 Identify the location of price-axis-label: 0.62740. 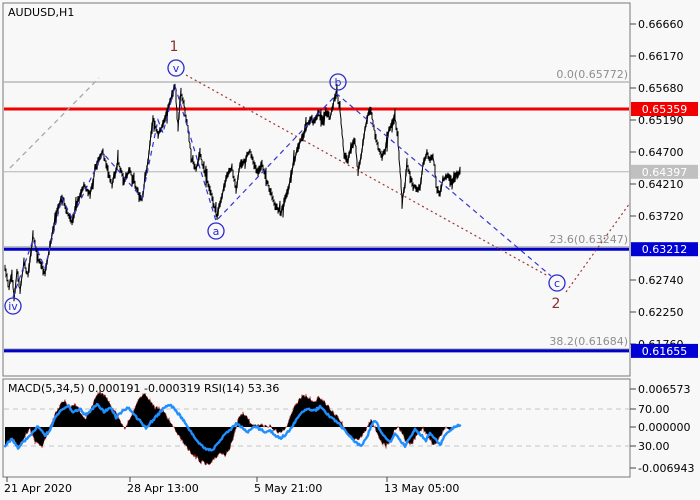
(661, 280).